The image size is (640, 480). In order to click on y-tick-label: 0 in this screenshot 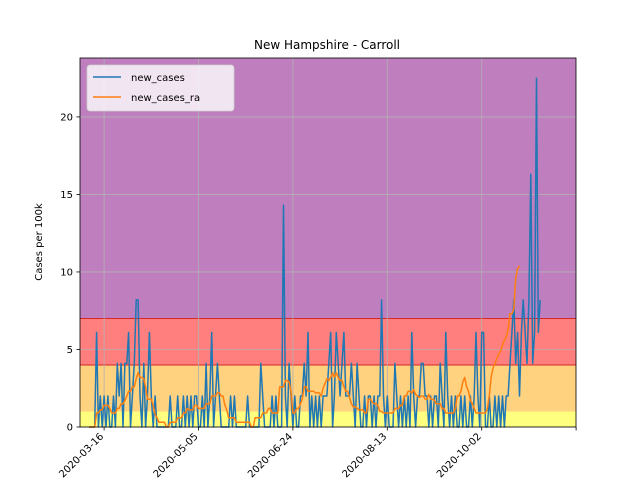, I will do `click(70, 428)`.